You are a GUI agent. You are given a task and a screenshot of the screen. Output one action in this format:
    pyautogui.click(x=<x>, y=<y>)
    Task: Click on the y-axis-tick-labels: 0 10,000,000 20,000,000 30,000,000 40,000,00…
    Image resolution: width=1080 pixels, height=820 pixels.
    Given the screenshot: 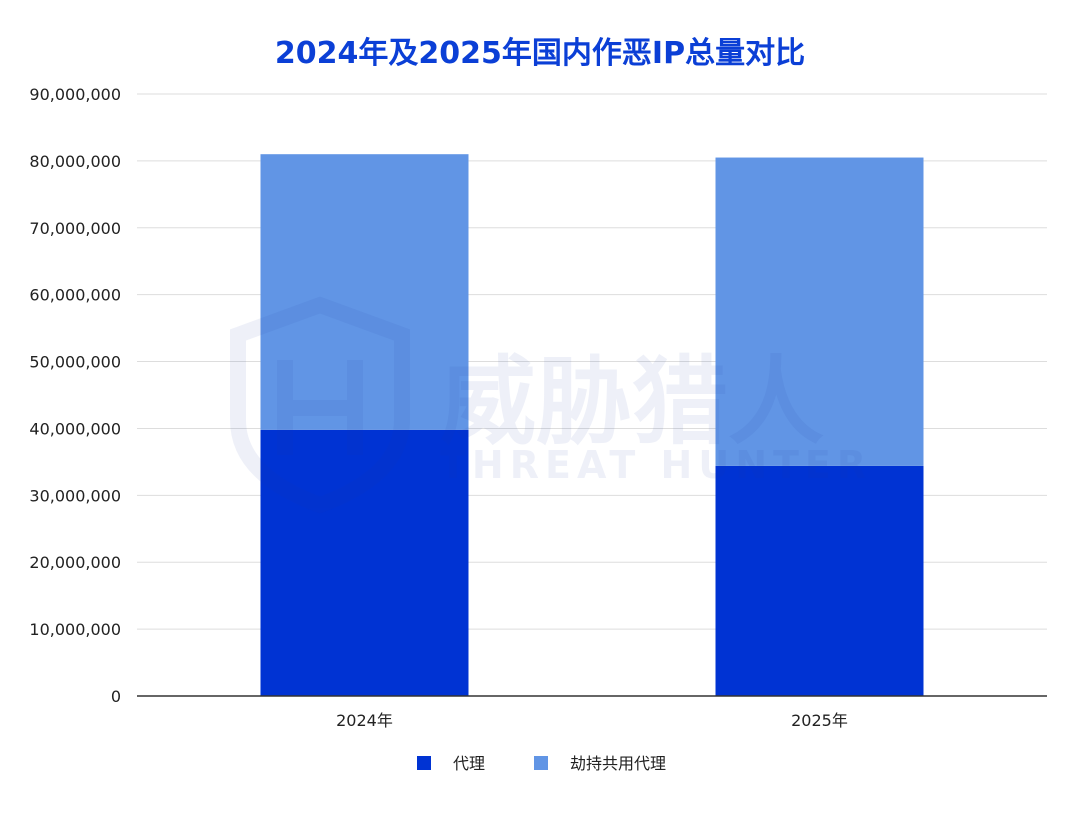 What is the action you would take?
    pyautogui.click(x=75, y=395)
    